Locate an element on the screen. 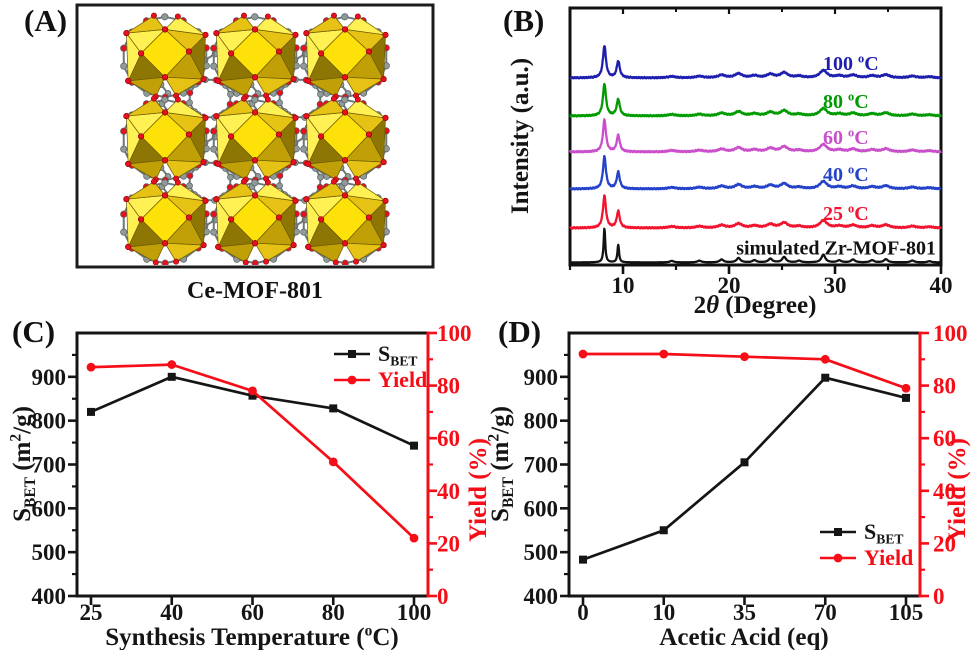  x-tick-label: 60 is located at coordinates (252, 612).